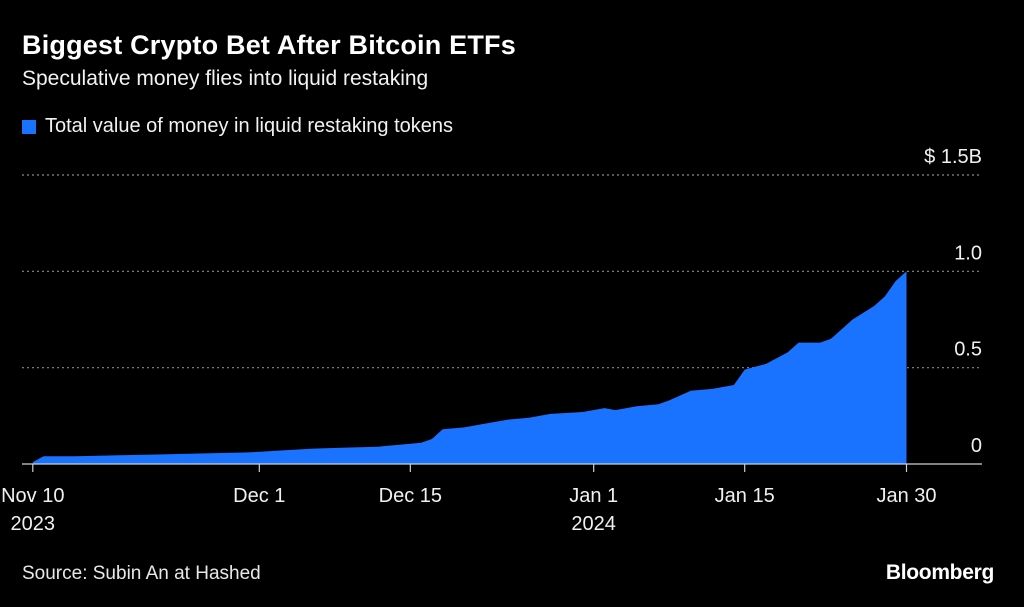 The height and width of the screenshot is (607, 1024). What do you see at coordinates (259, 496) in the screenshot?
I see `x-tick-label-1: Dec 1` at bounding box center [259, 496].